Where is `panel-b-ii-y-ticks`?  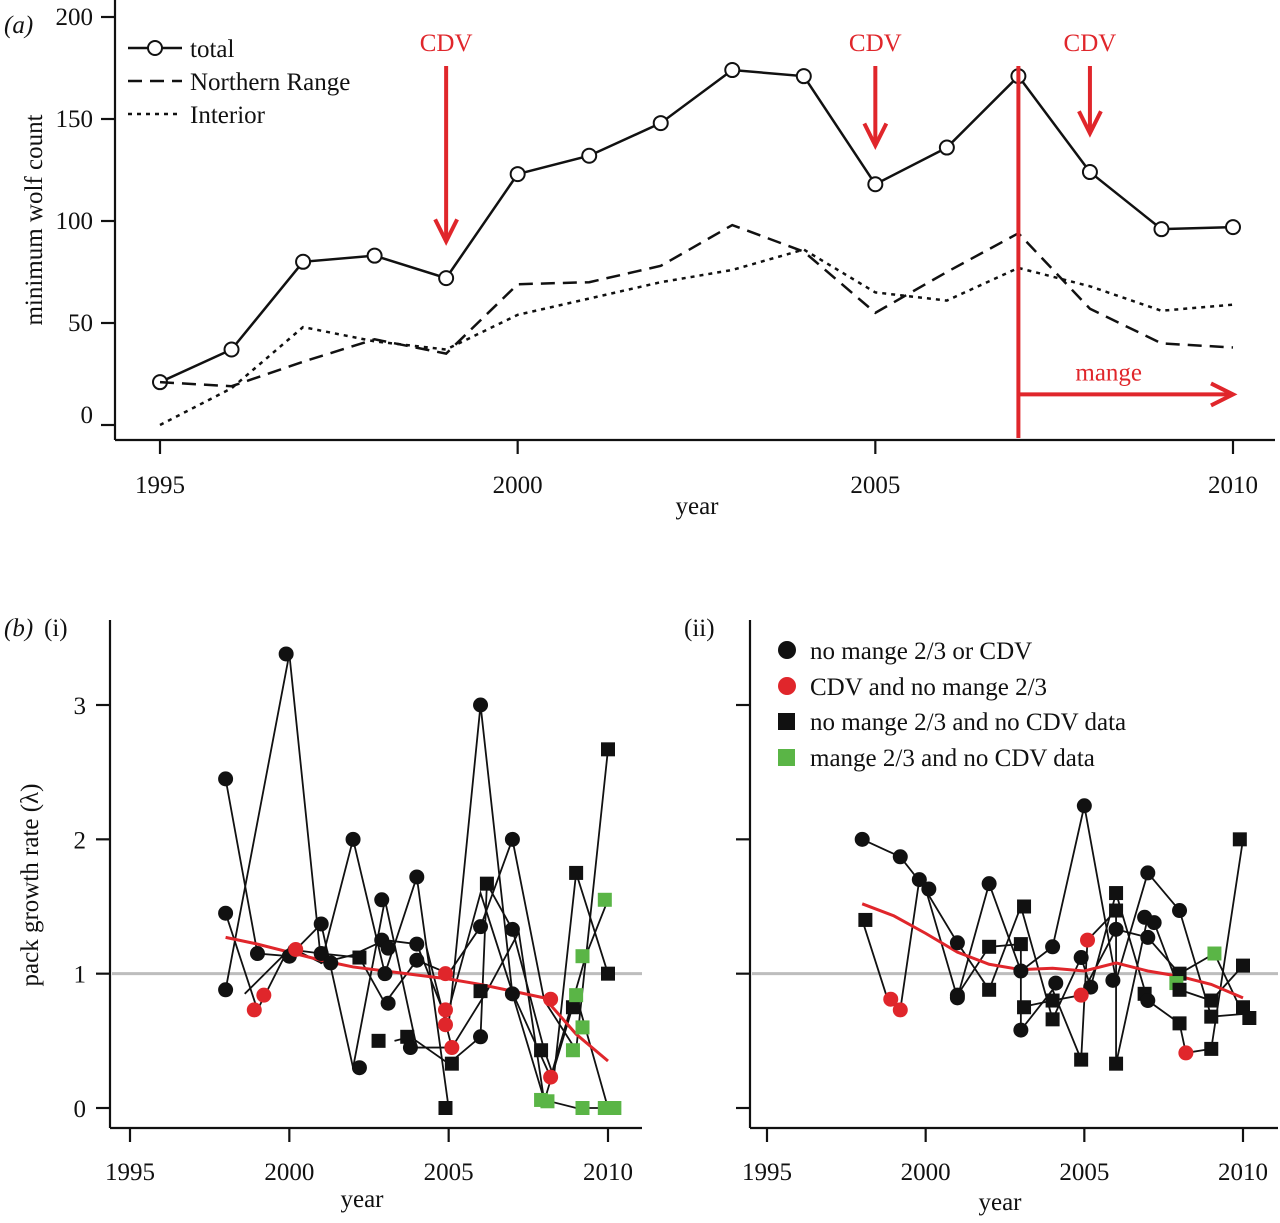
panel-b-ii-y-ticks is located at coordinates (743, 906).